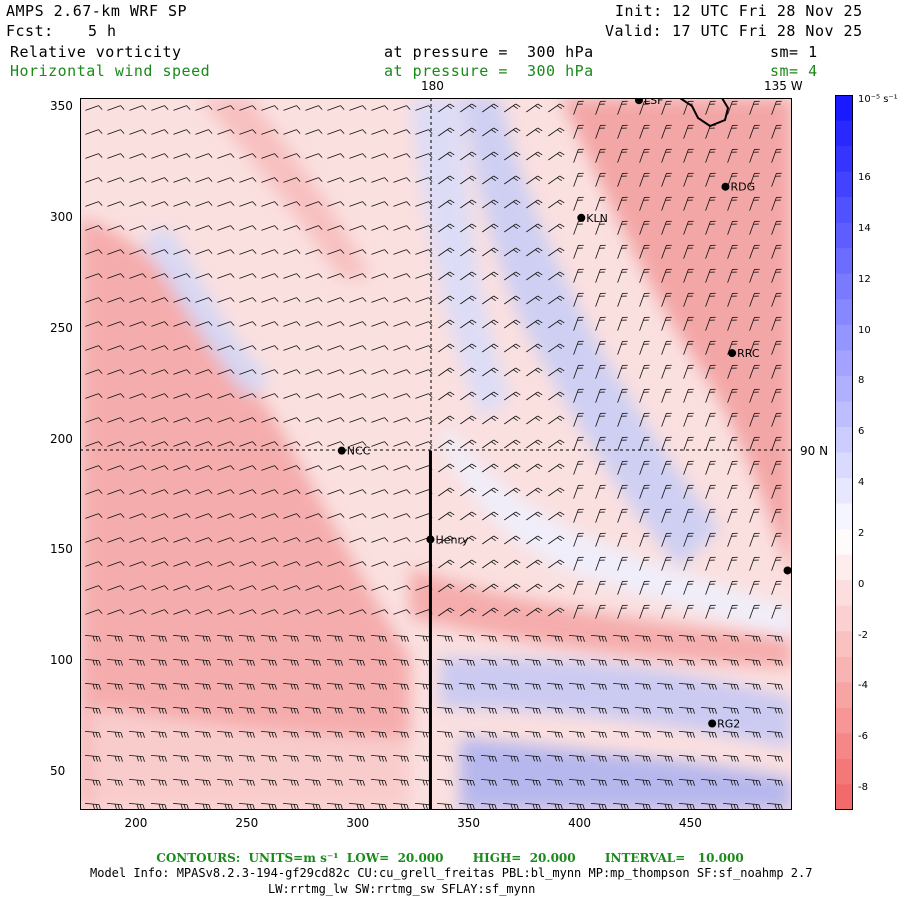  What do you see at coordinates (787, 570) in the screenshot?
I see `station-dot` at bounding box center [787, 570].